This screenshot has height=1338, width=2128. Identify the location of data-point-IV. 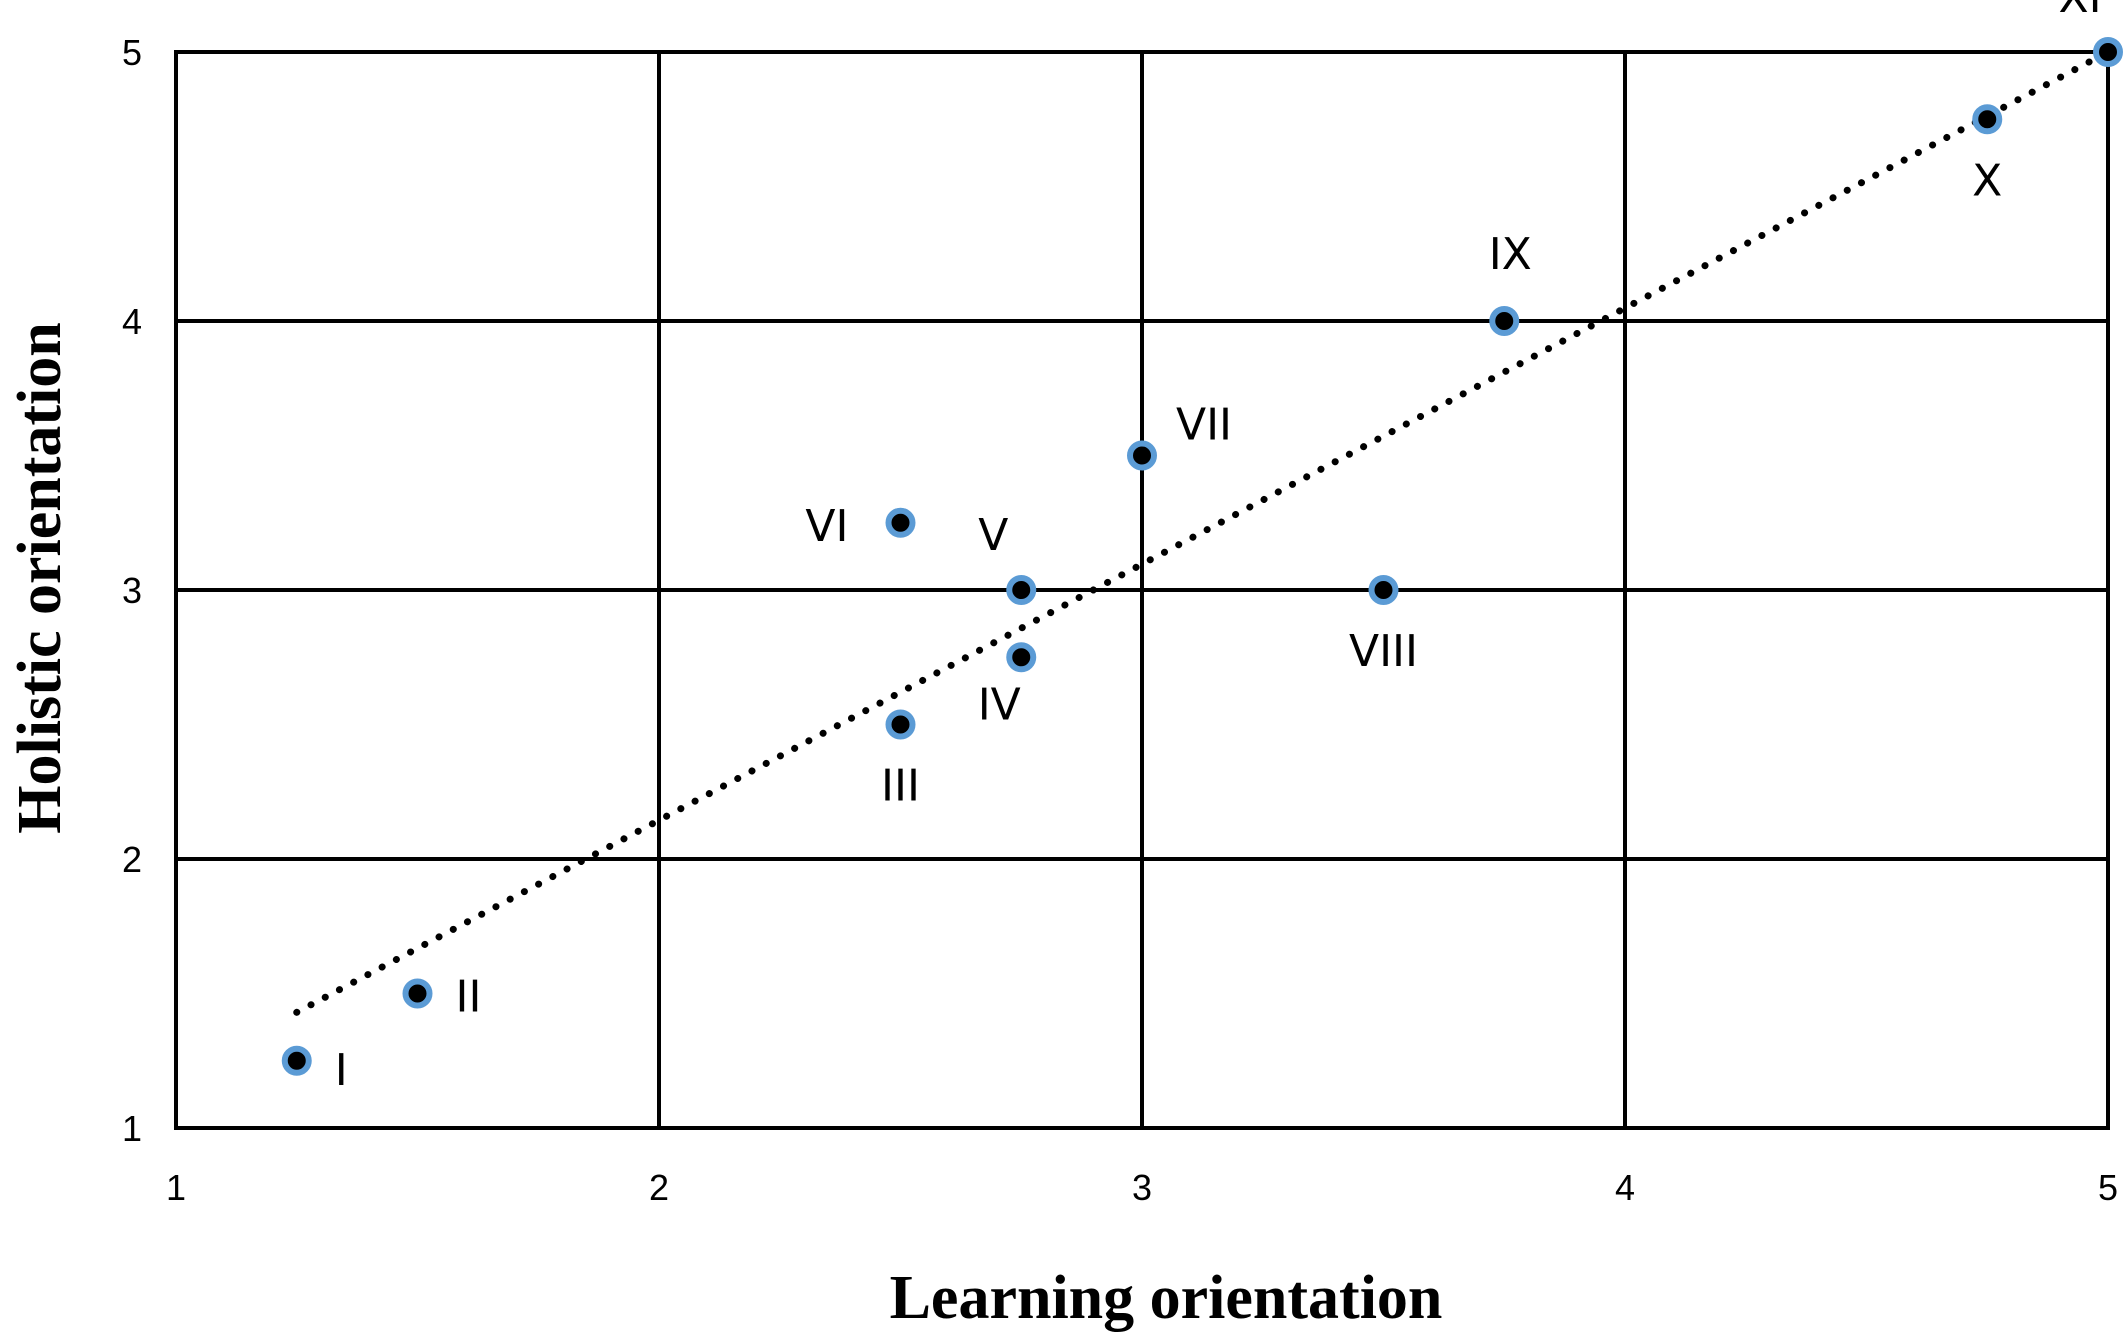
(1021, 657).